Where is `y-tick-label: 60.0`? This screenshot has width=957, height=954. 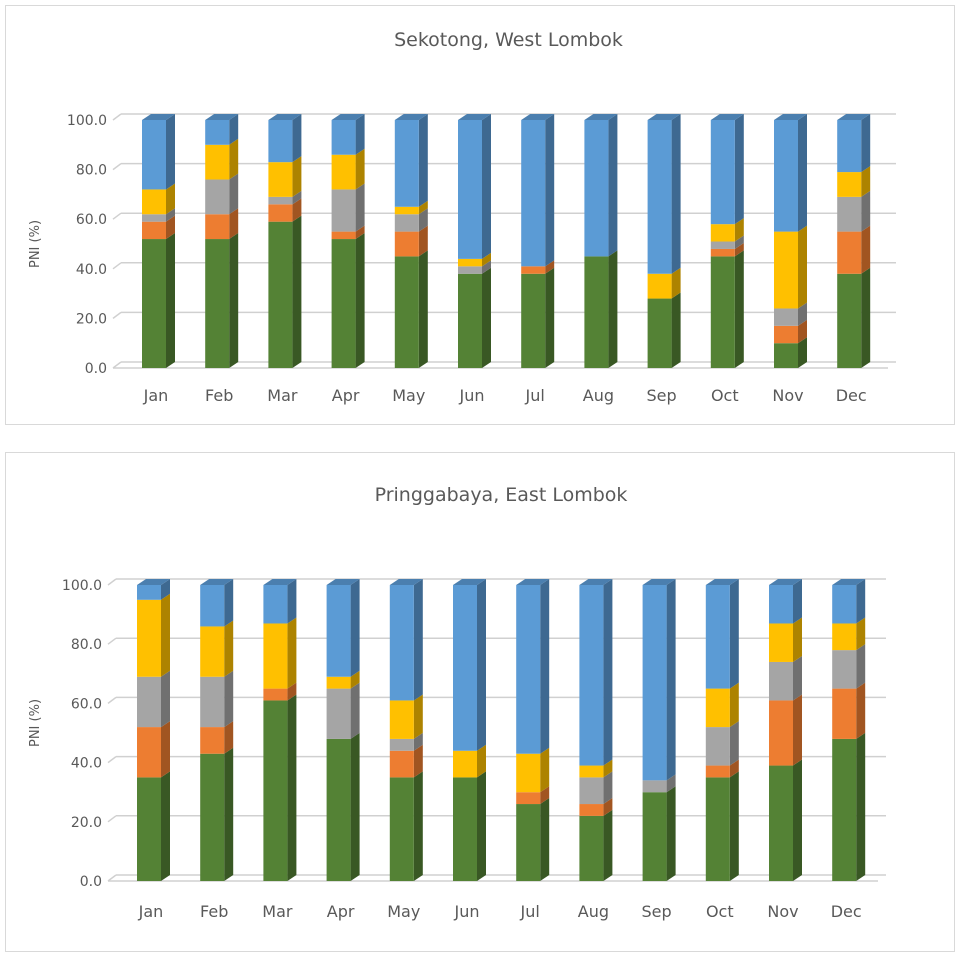
y-tick-label: 60.0 is located at coordinates (86, 704).